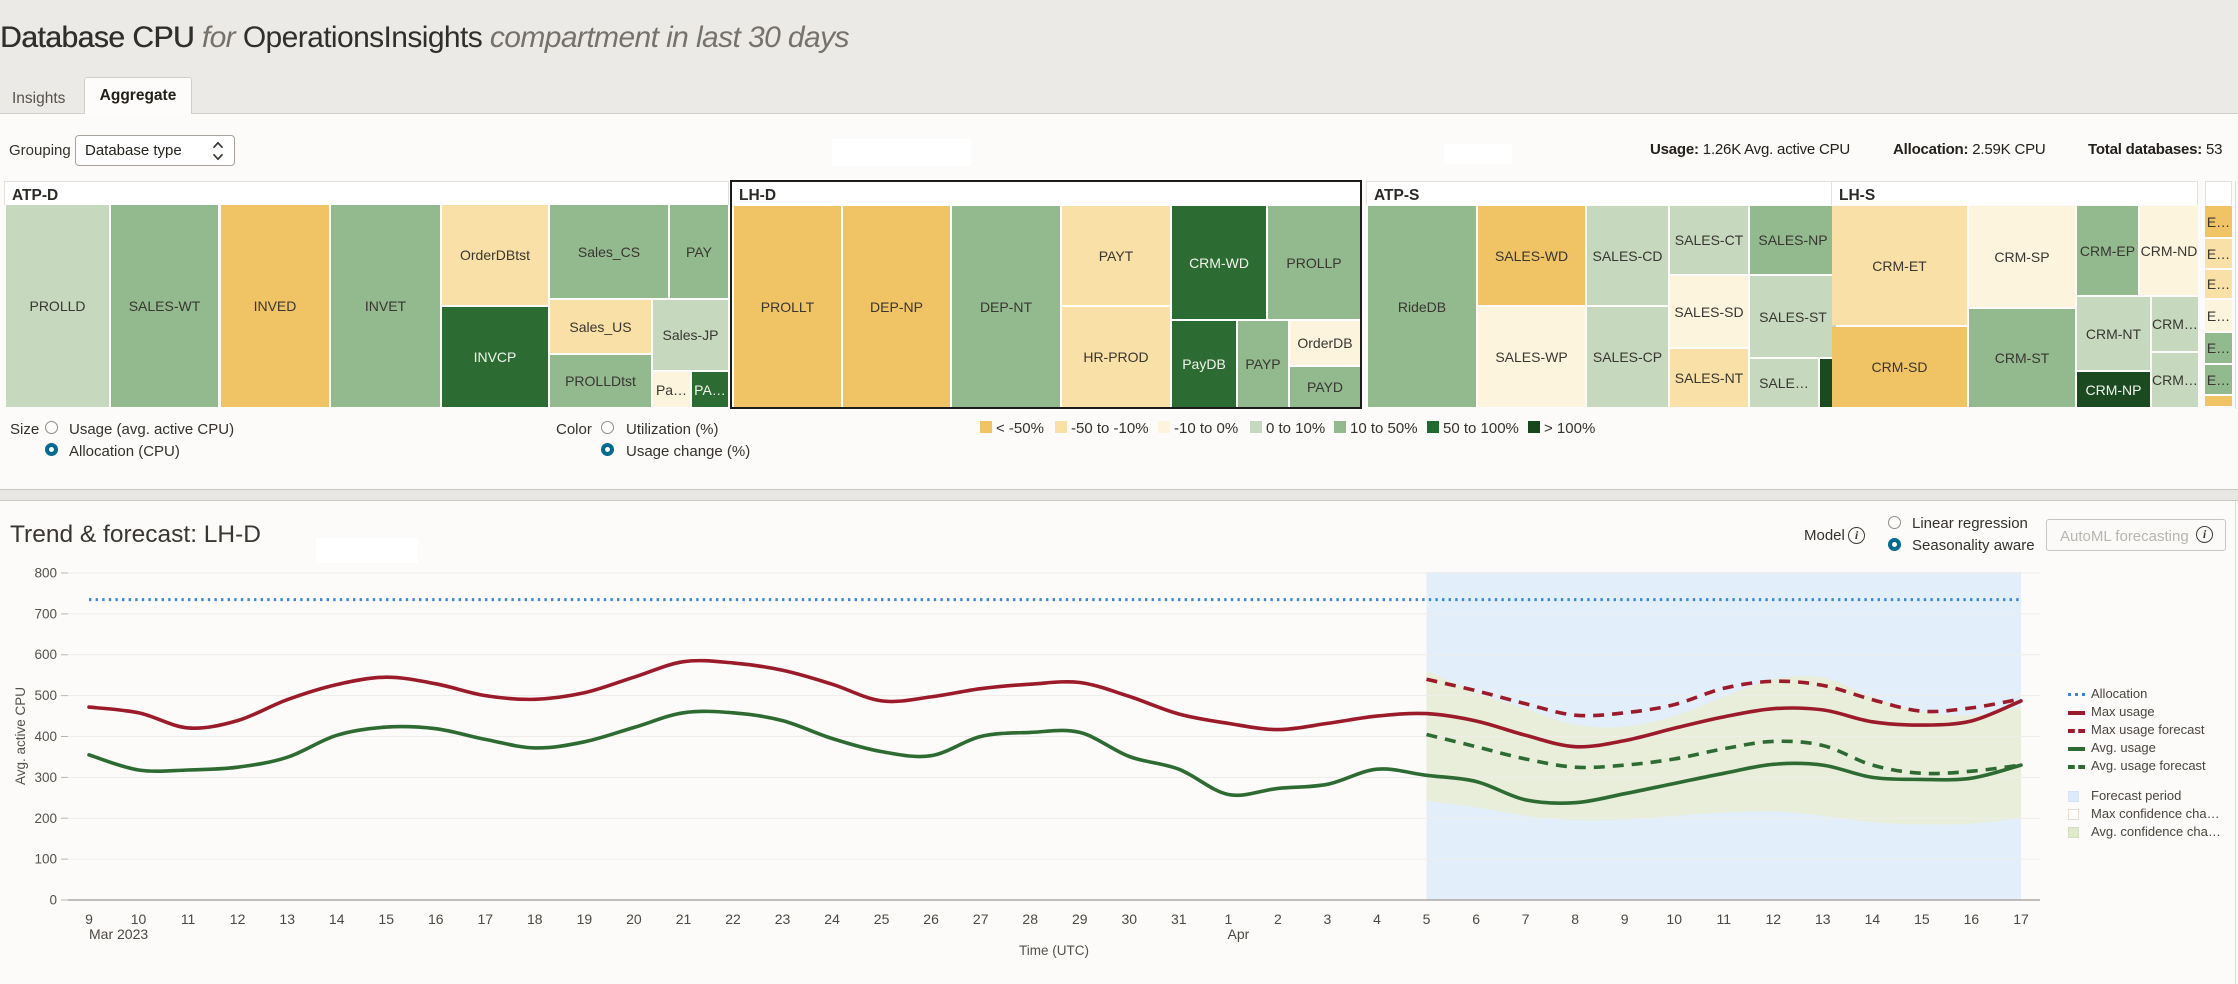  What do you see at coordinates (45, 859) in the screenshot?
I see `svg-text: 100` at bounding box center [45, 859].